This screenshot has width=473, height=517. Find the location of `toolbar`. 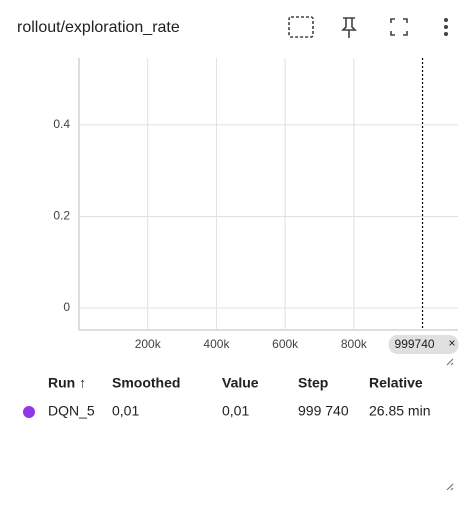

toolbar is located at coordinates (368, 27).